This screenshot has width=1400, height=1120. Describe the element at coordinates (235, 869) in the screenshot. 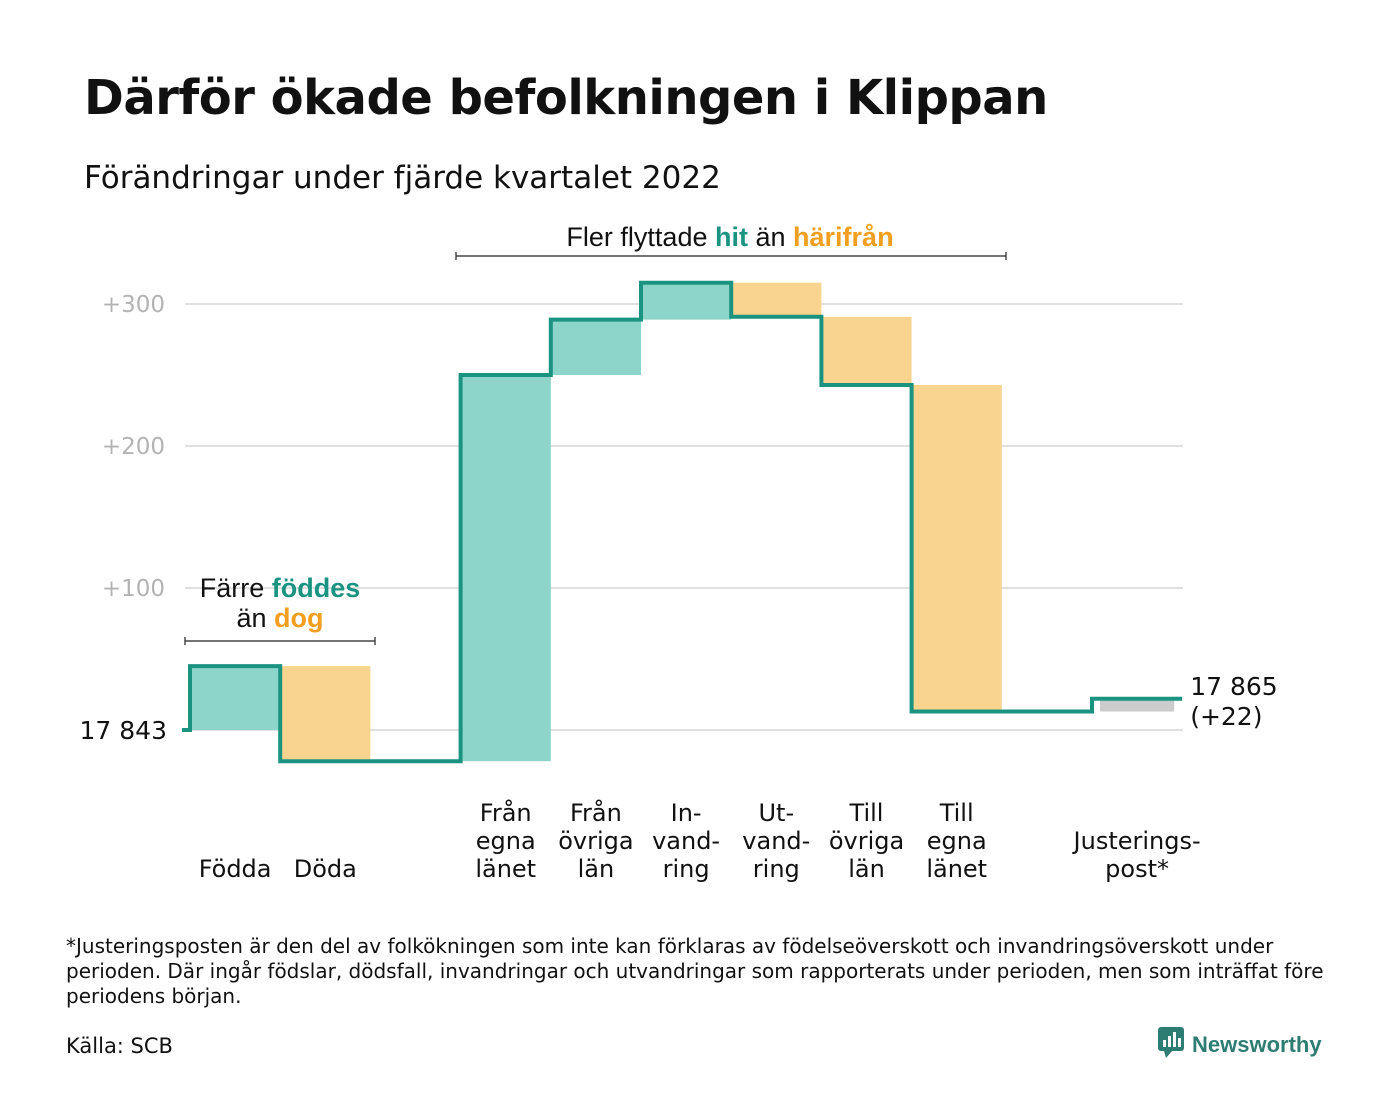

I see `category-label: Födda` at that location.